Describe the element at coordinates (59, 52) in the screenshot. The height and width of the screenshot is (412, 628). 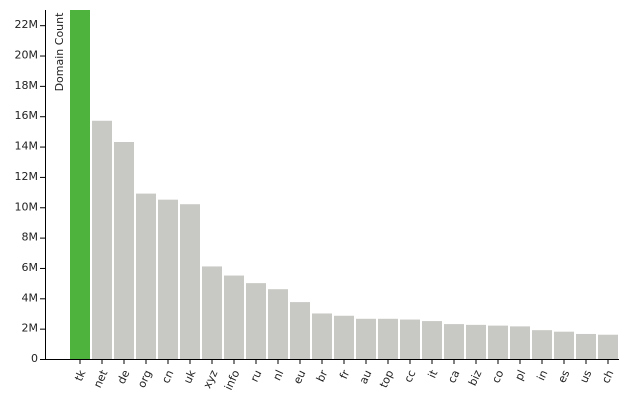
I see `y-axis-label: Domain Count` at that location.